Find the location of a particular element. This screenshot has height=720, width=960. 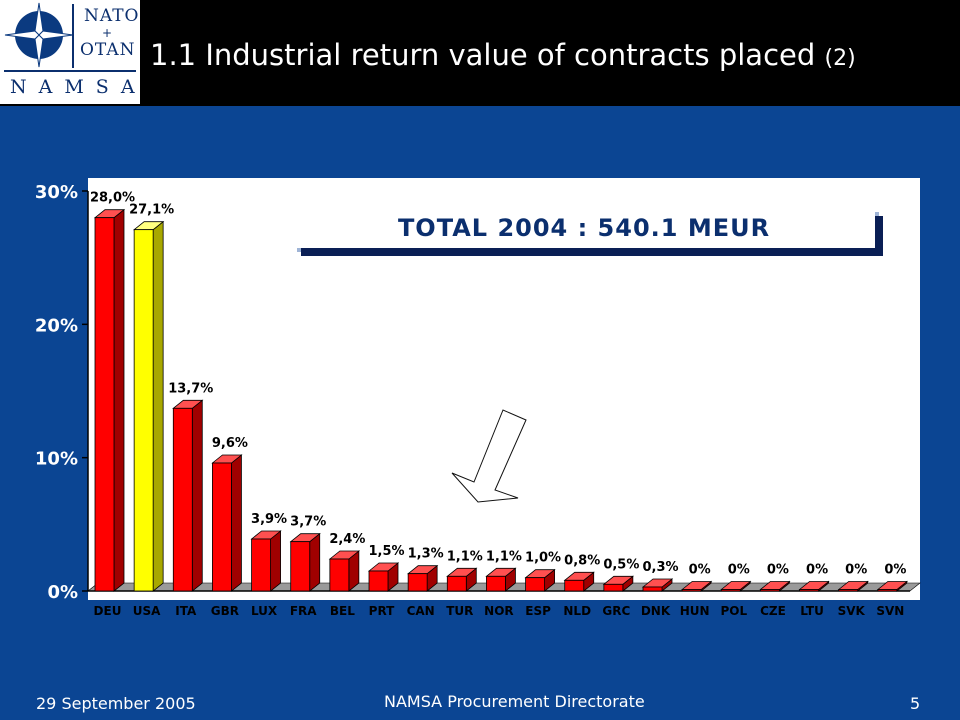

category-label: POL is located at coordinates (733, 611).